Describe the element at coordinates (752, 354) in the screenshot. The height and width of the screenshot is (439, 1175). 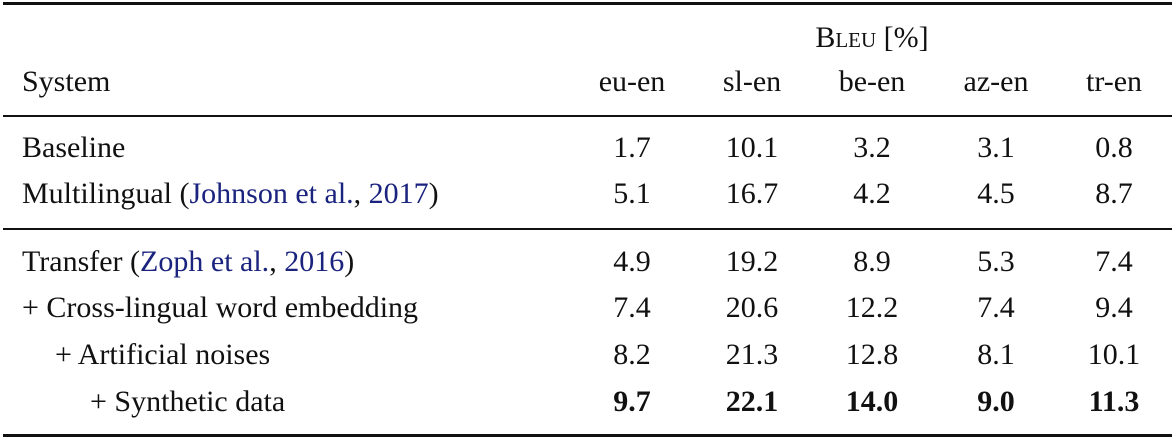
I see `cell-value: 21.3` at that location.